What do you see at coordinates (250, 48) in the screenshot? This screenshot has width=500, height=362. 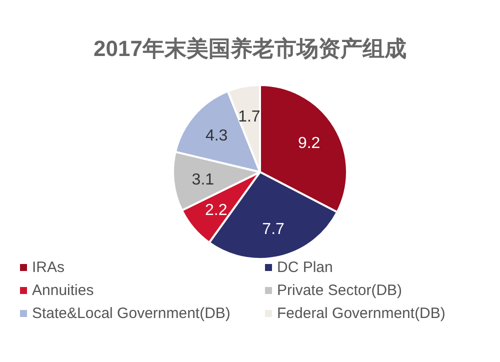 I see `chart-title: 2017年末美国养老市场资产组成` at bounding box center [250, 48].